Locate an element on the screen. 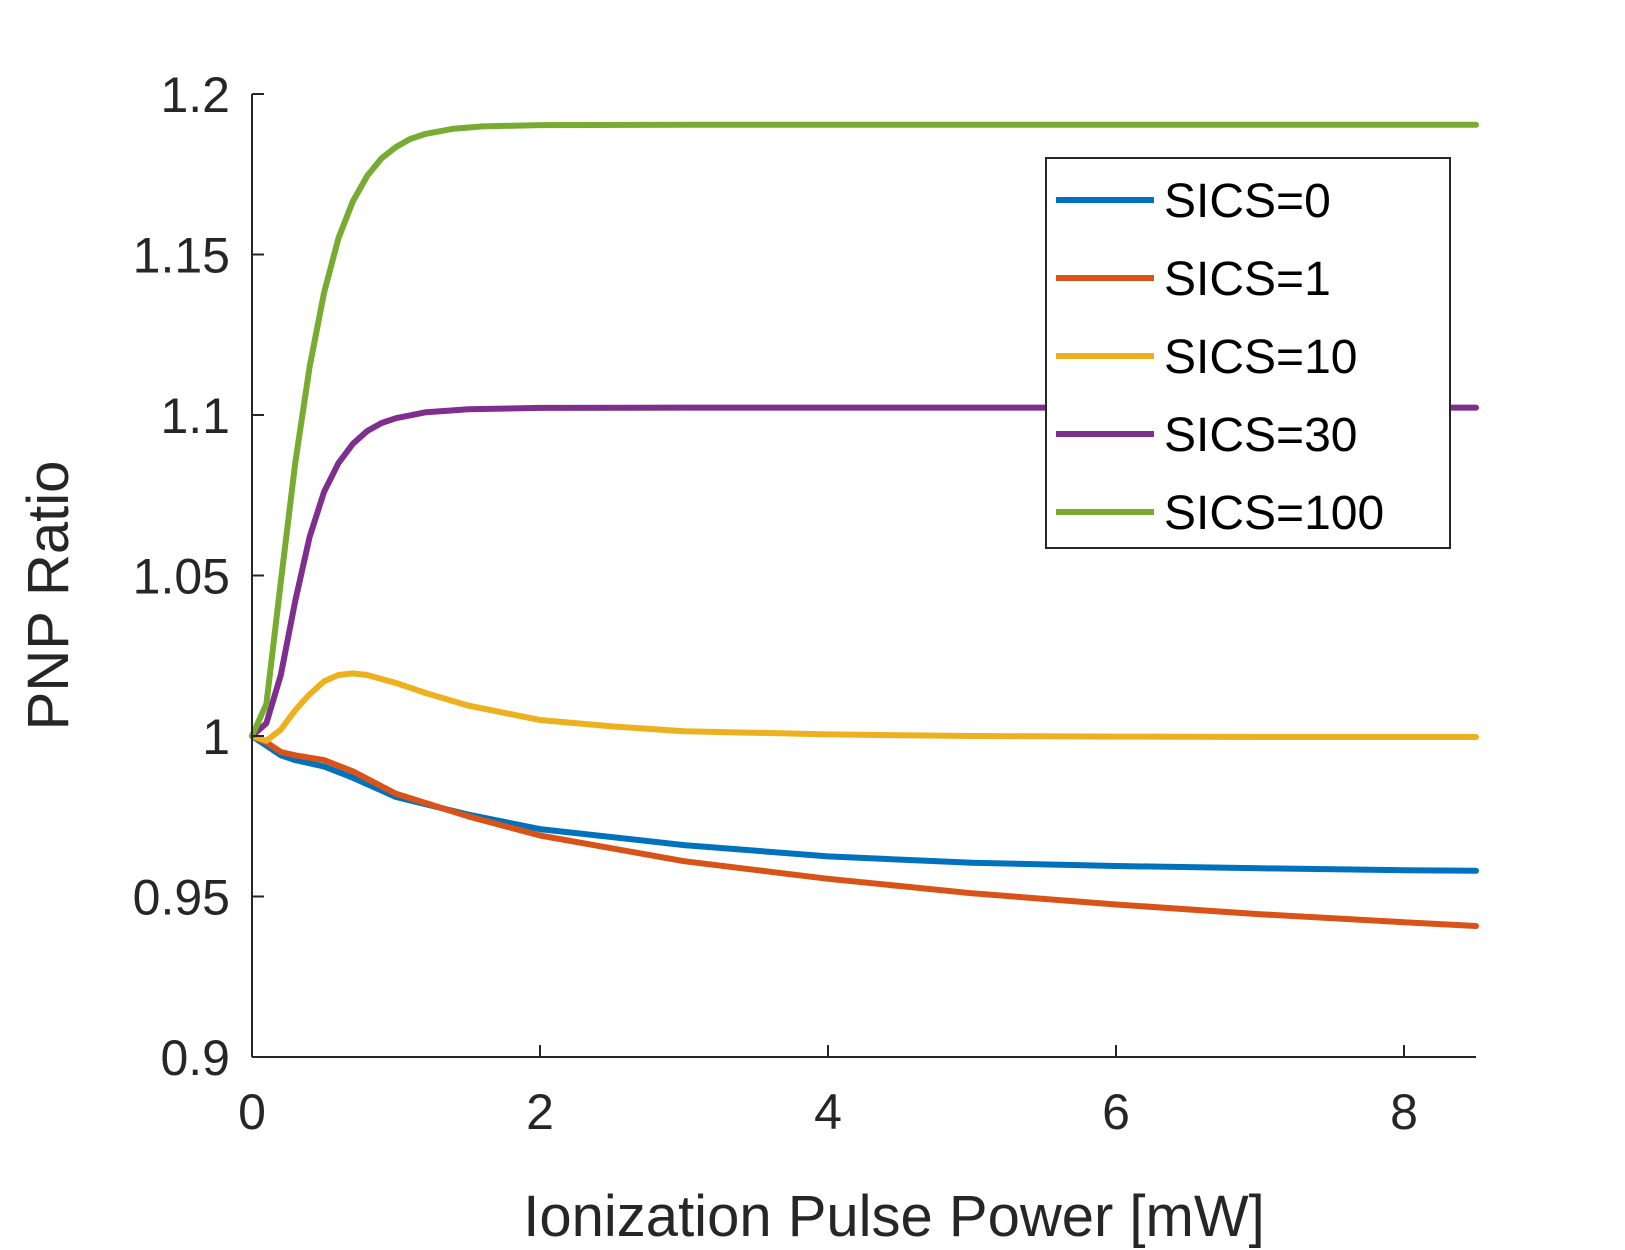 This screenshot has height=1250, width=1625. legend: SICS=0 SICS=1 SICS=10 SICS=30 SICS=100 is located at coordinates (1248, 353).